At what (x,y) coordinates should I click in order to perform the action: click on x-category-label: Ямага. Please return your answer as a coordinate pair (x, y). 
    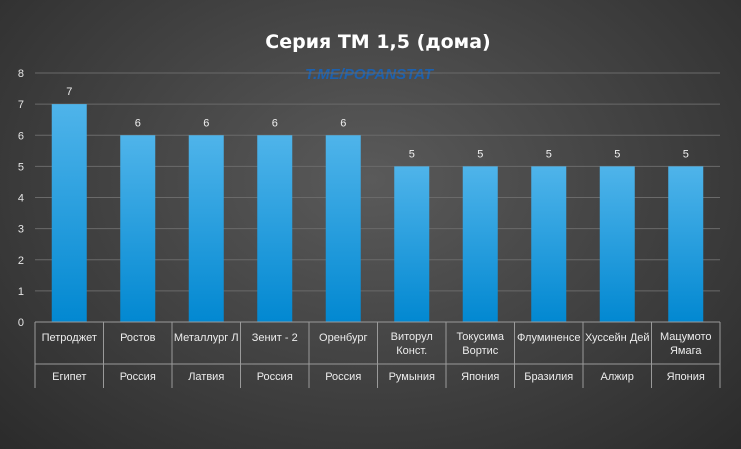
    Looking at the image, I should click on (686, 351).